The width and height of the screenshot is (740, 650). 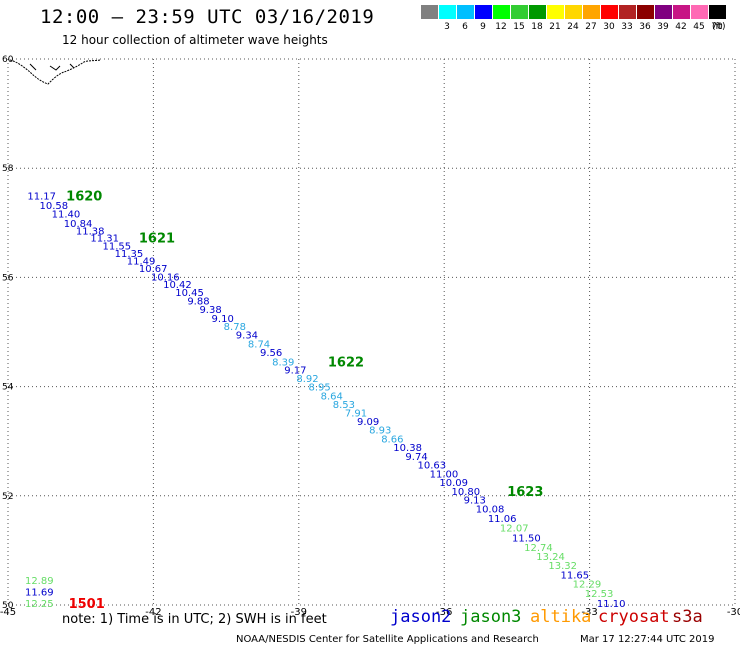 What do you see at coordinates (54, 206) in the screenshot?
I see `wave-height-label: 10.58` at bounding box center [54, 206].